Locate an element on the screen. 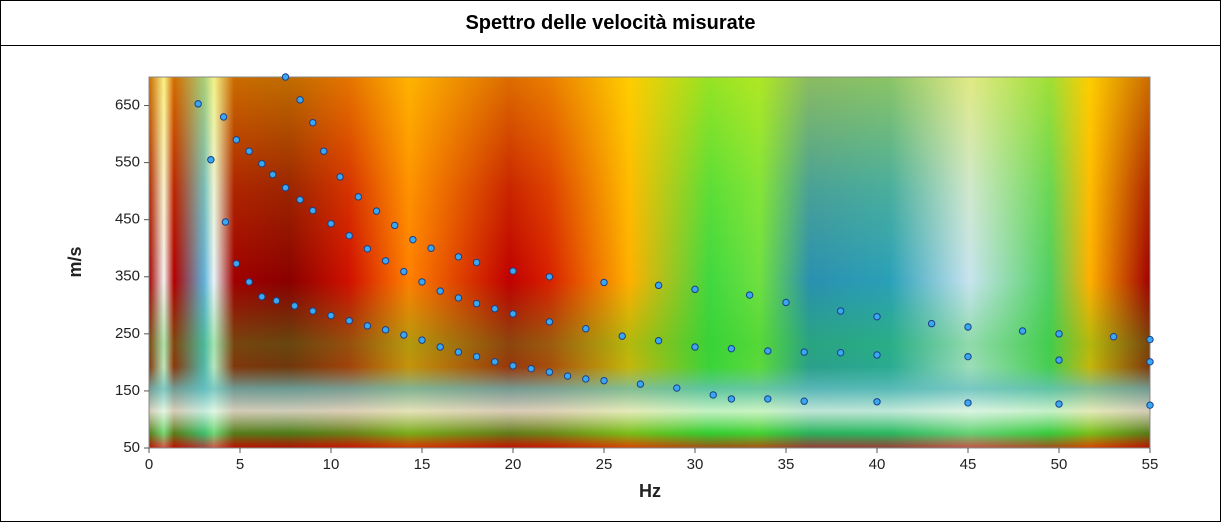 The height and width of the screenshot is (522, 1221). x-tick-label: 40 is located at coordinates (877, 464).